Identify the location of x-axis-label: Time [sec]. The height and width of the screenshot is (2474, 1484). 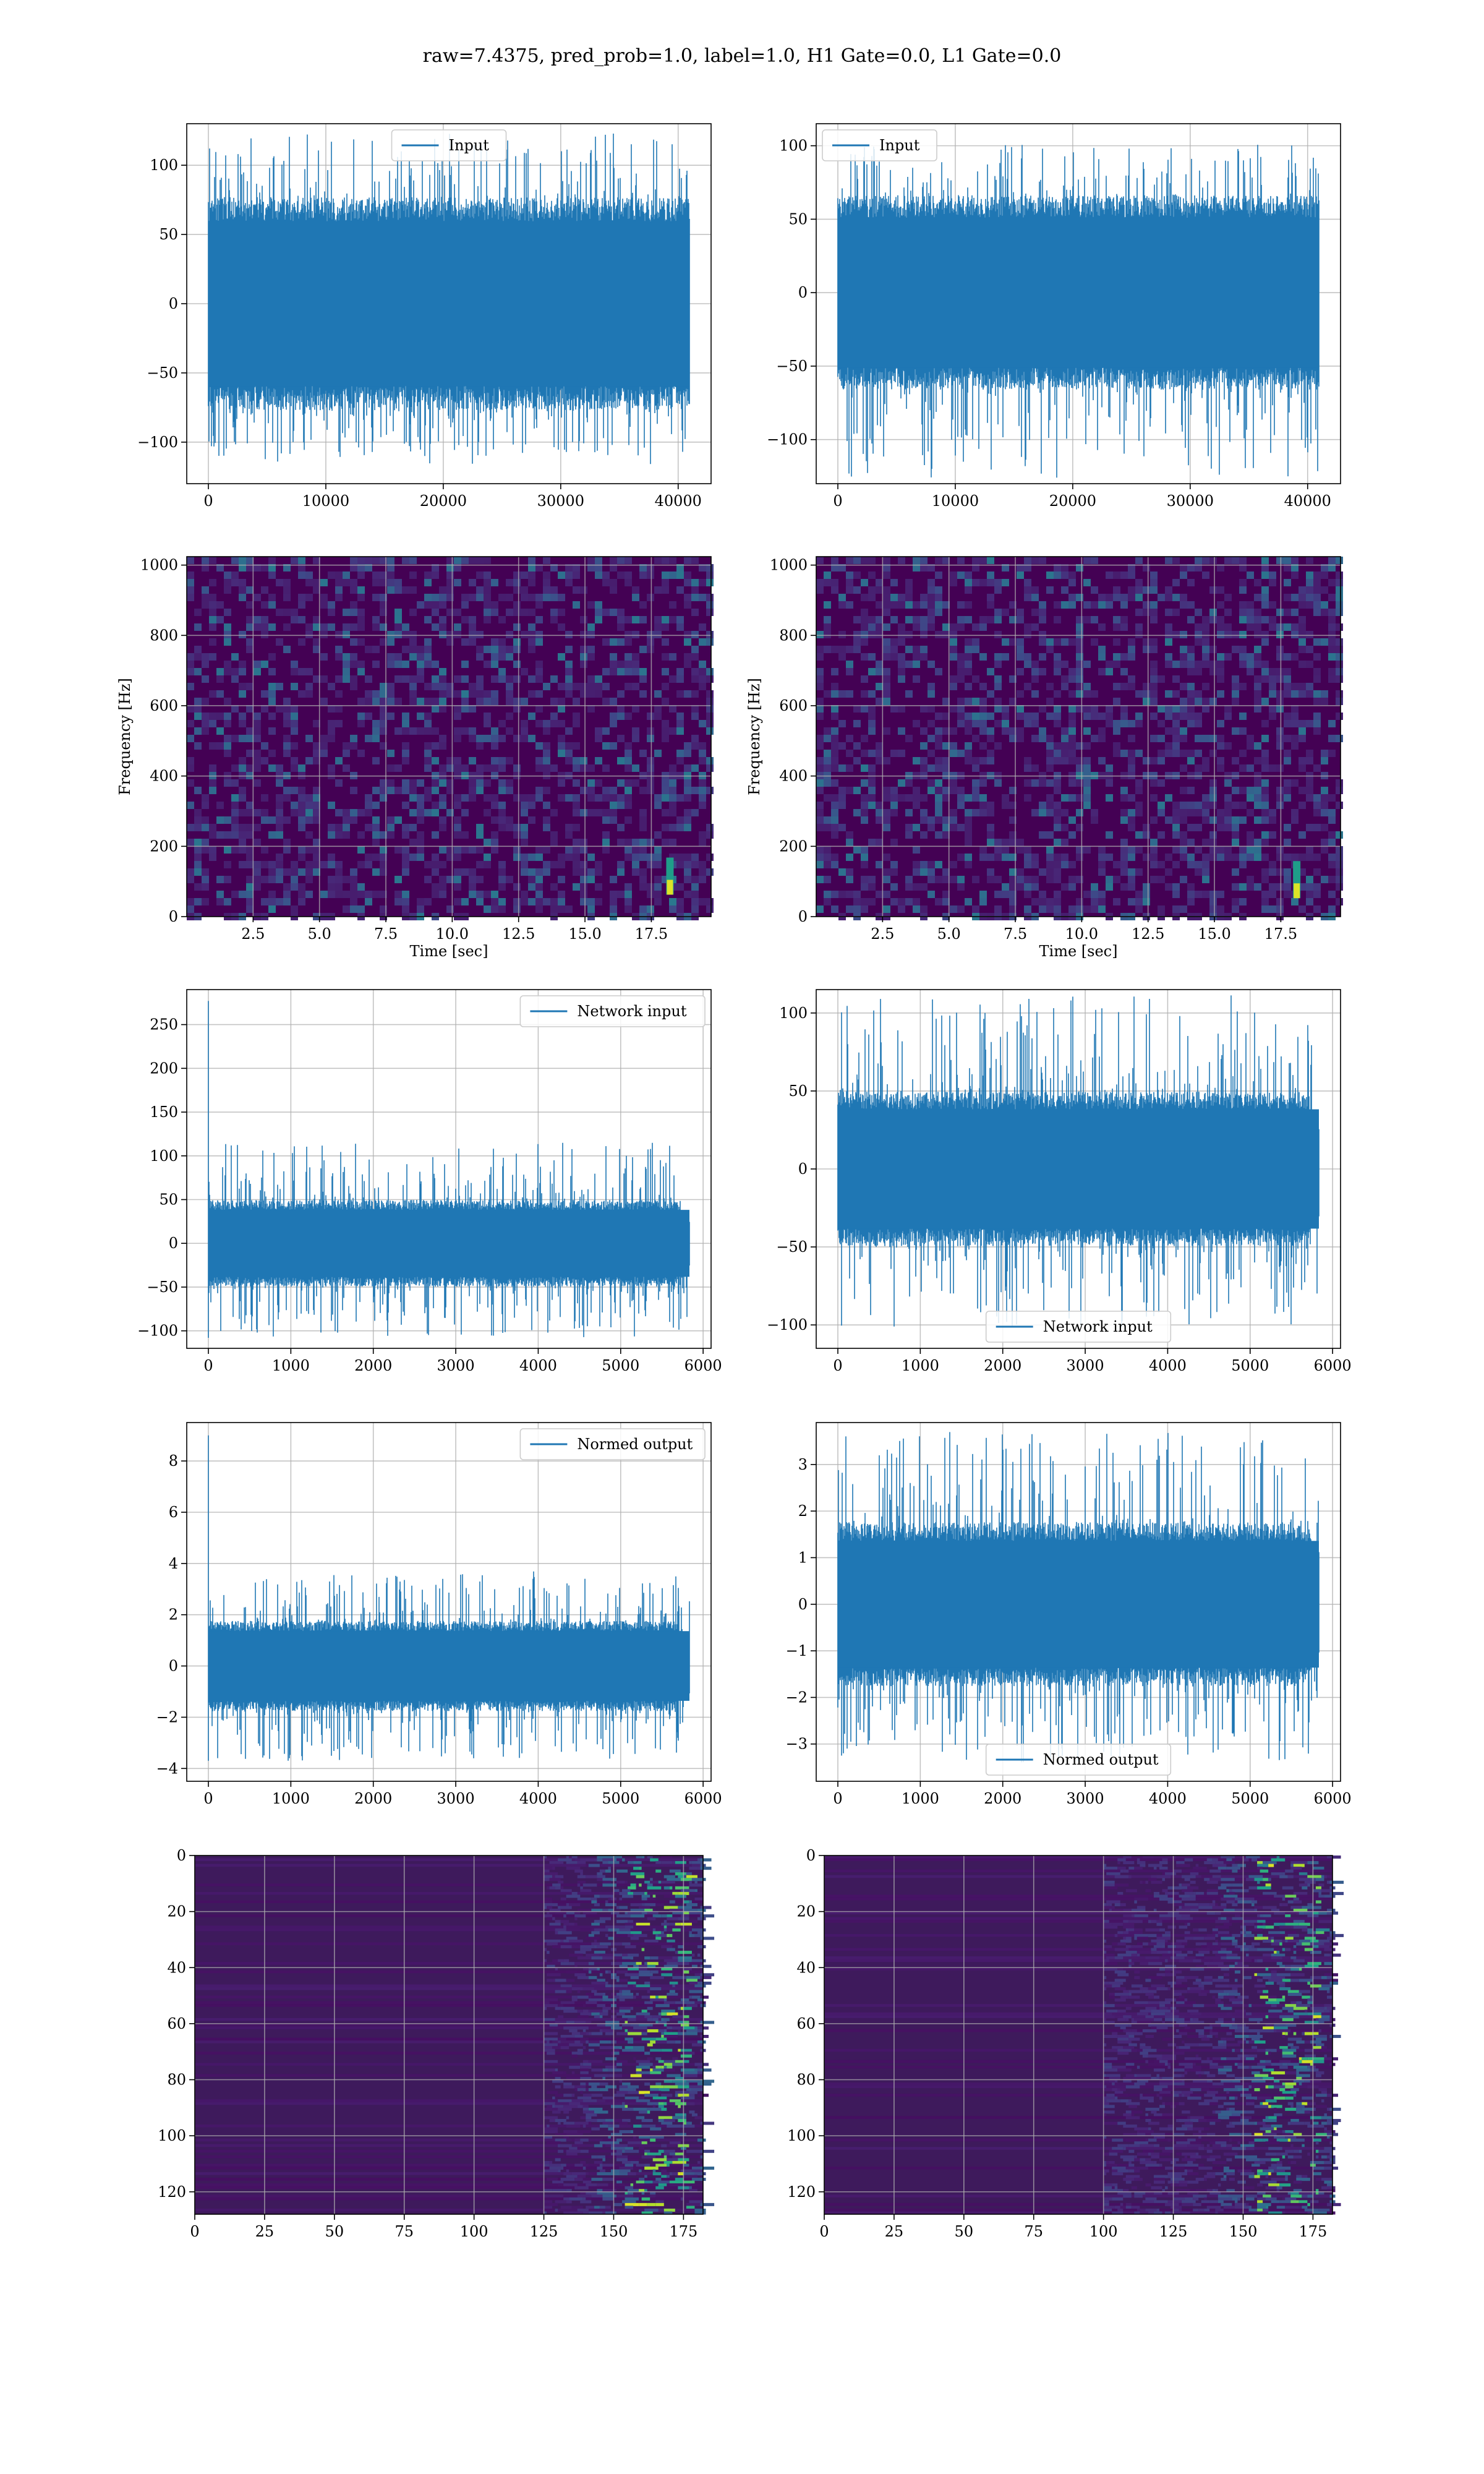
(449, 952).